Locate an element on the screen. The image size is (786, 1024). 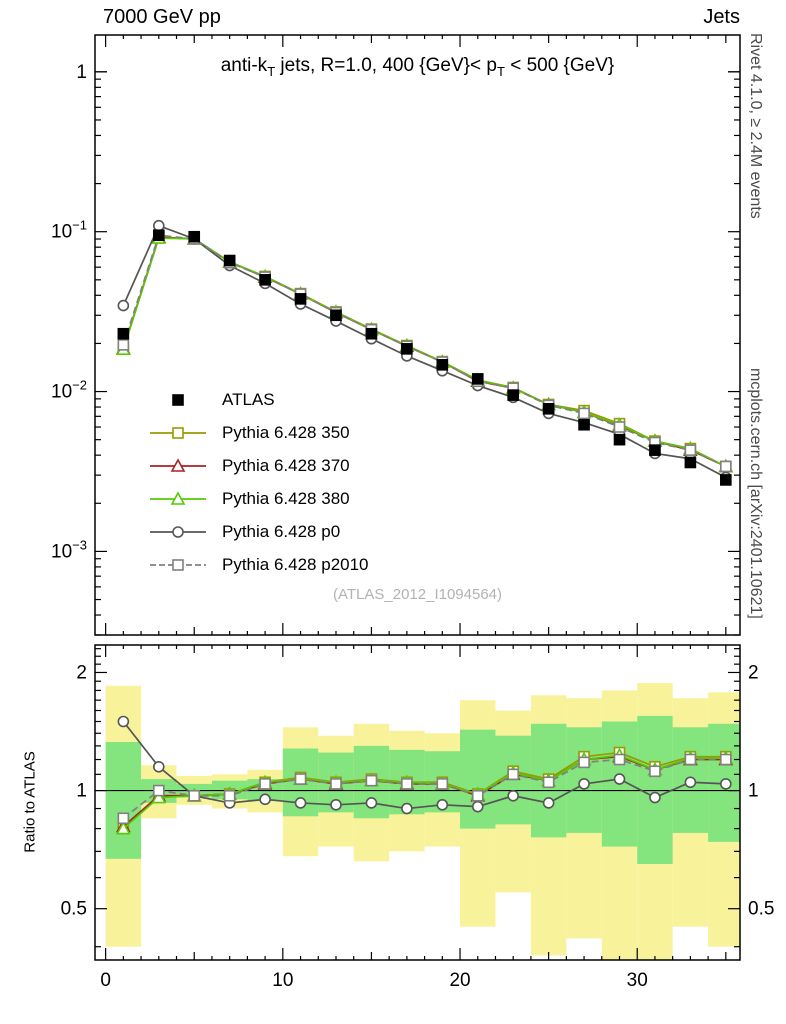
legend-entry: Pythia 6.428 p0 is located at coordinates (258, 531).